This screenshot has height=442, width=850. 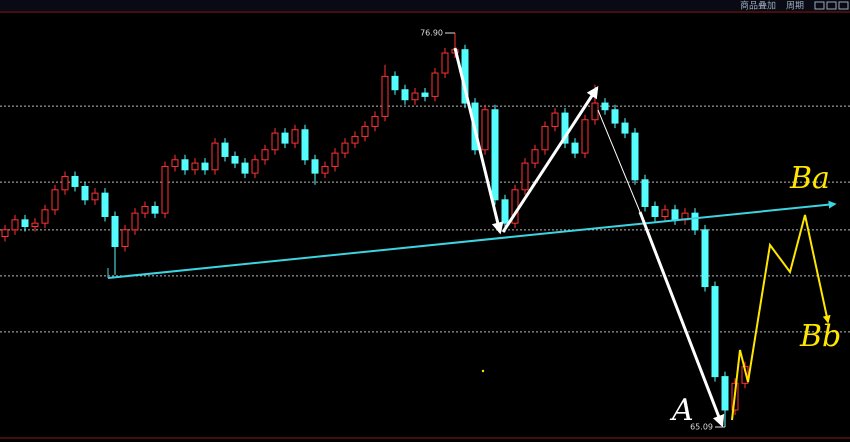 I want to click on line, so click(x=619, y=161).